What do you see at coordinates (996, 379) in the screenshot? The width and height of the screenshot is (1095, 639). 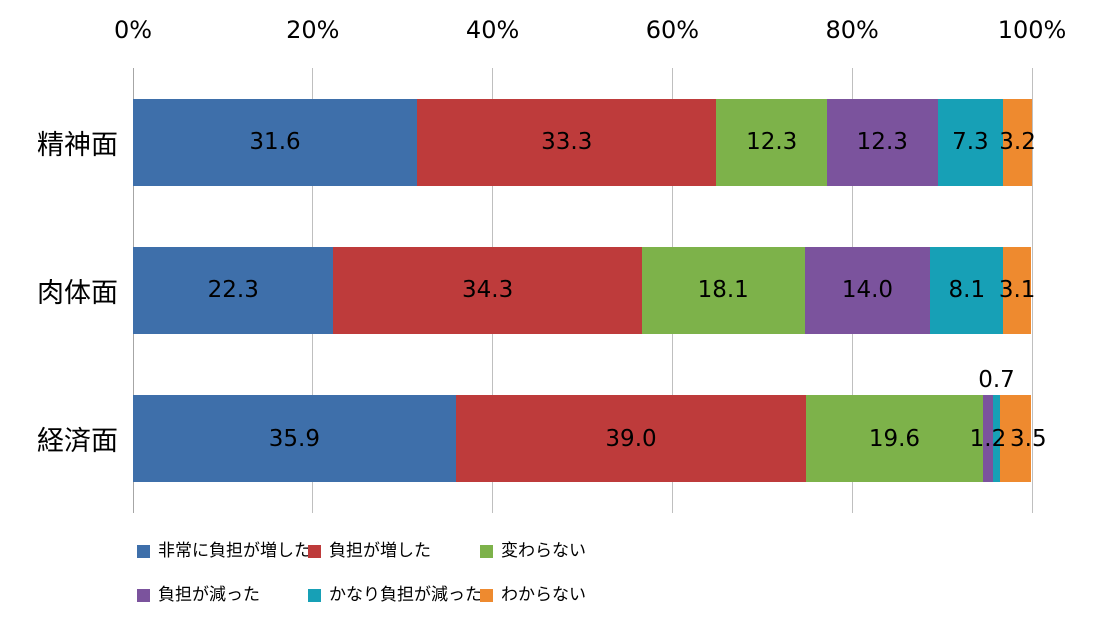 I see `outside-data-label: 0.7` at bounding box center [996, 379].